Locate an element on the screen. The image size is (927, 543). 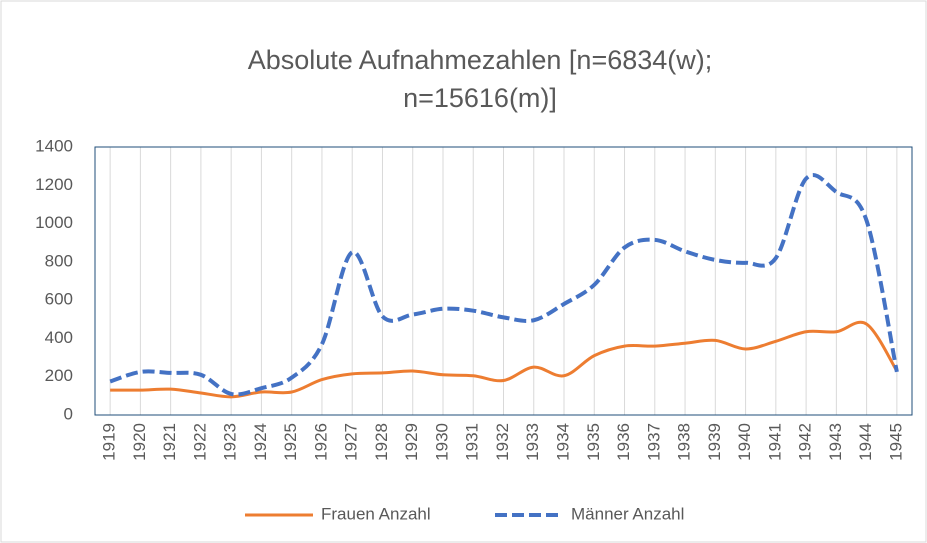
legend-label: Frauen Anzahl is located at coordinates (376, 513).